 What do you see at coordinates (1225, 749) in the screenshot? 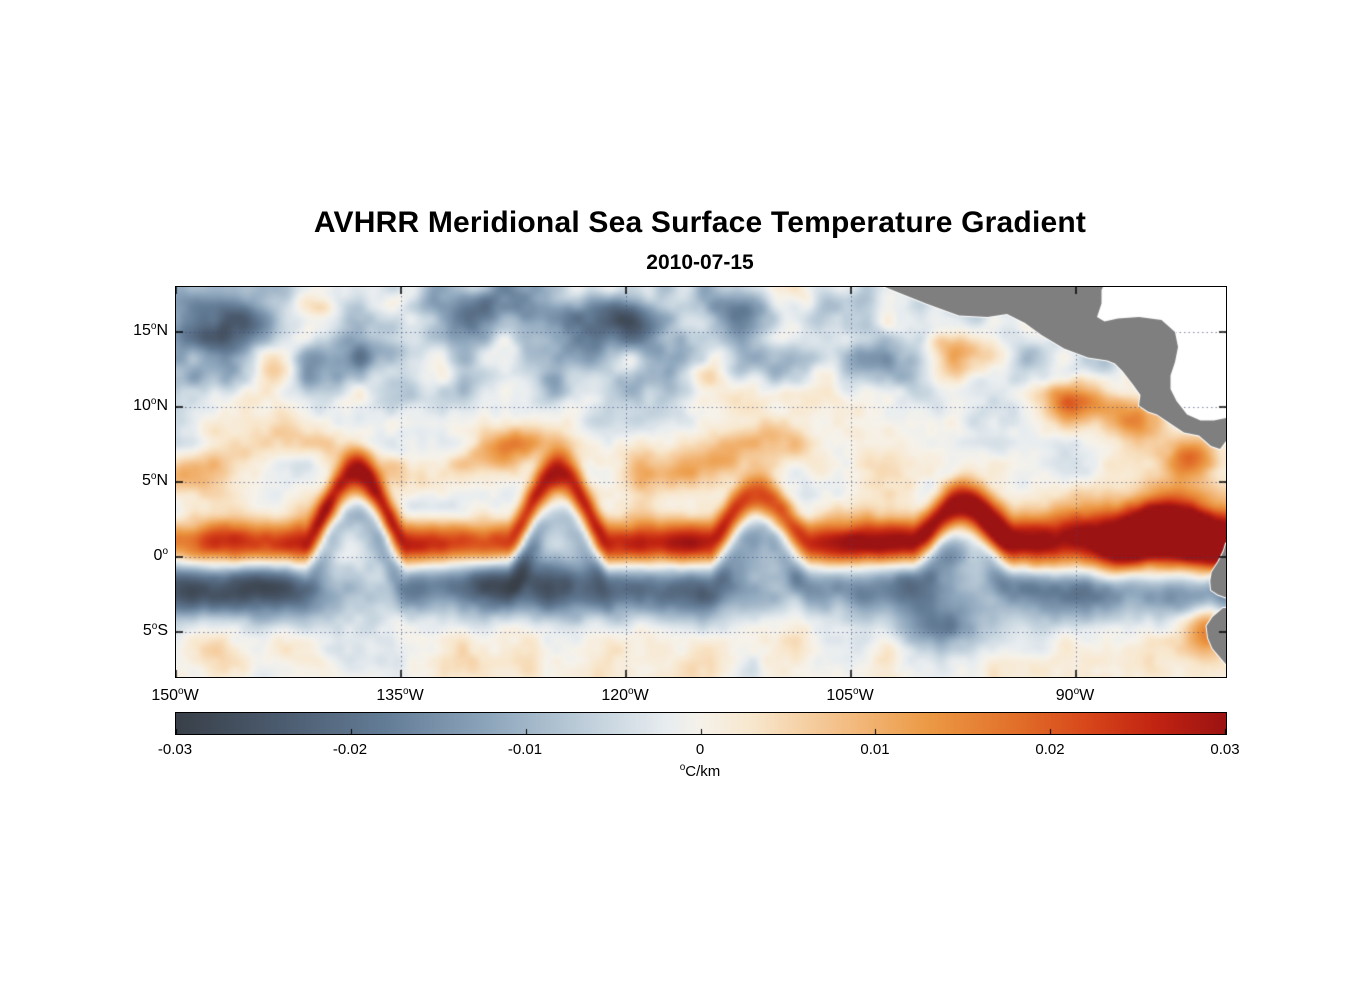
I see `colorbar-tick-label: 0.03` at bounding box center [1225, 749].